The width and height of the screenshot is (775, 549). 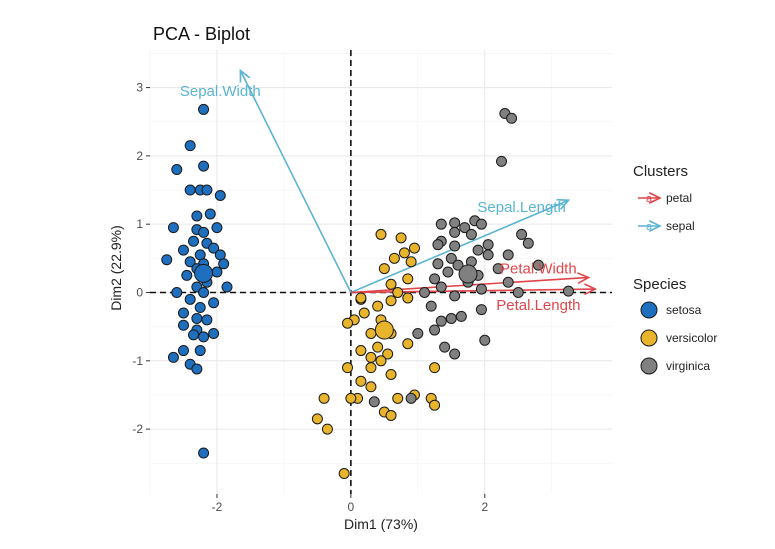 What do you see at coordinates (141, 258) in the screenshot?
I see `y-axis-ticks: -2 -1 0 1 2 3` at bounding box center [141, 258].